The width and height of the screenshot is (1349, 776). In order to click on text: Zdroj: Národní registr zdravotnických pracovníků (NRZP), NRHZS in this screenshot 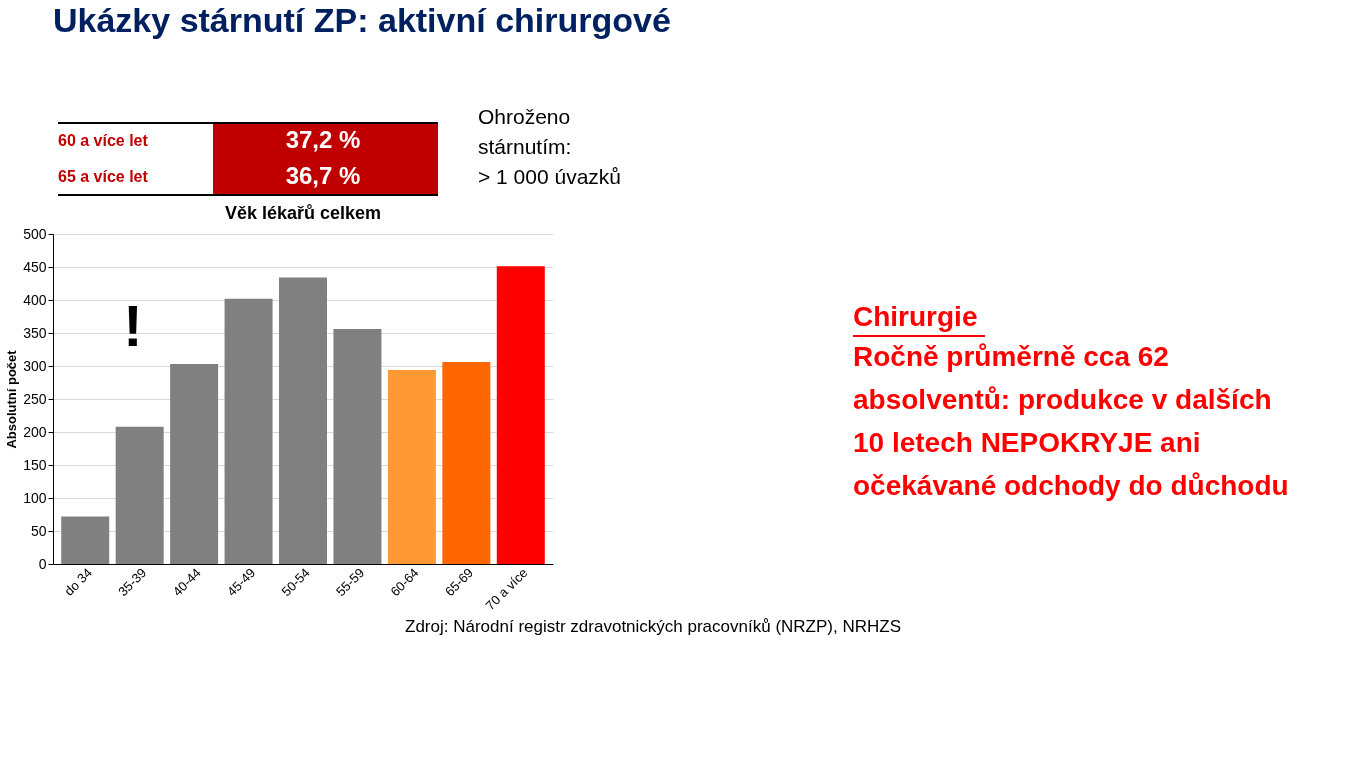, I will do `click(653, 626)`.